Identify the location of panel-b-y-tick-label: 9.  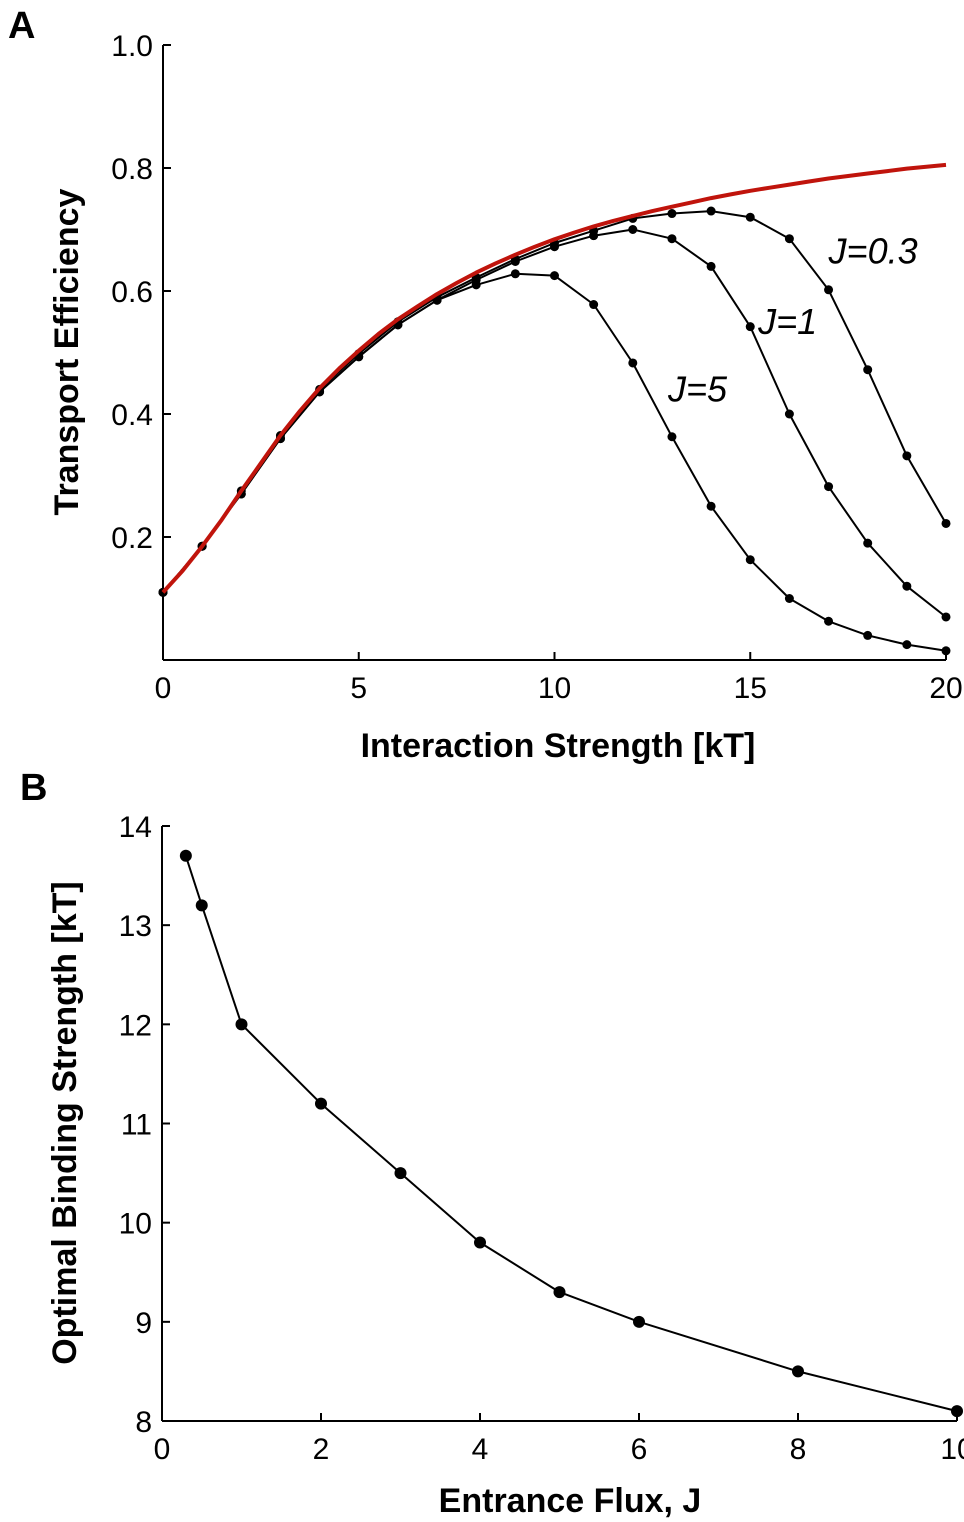
(143, 1323).